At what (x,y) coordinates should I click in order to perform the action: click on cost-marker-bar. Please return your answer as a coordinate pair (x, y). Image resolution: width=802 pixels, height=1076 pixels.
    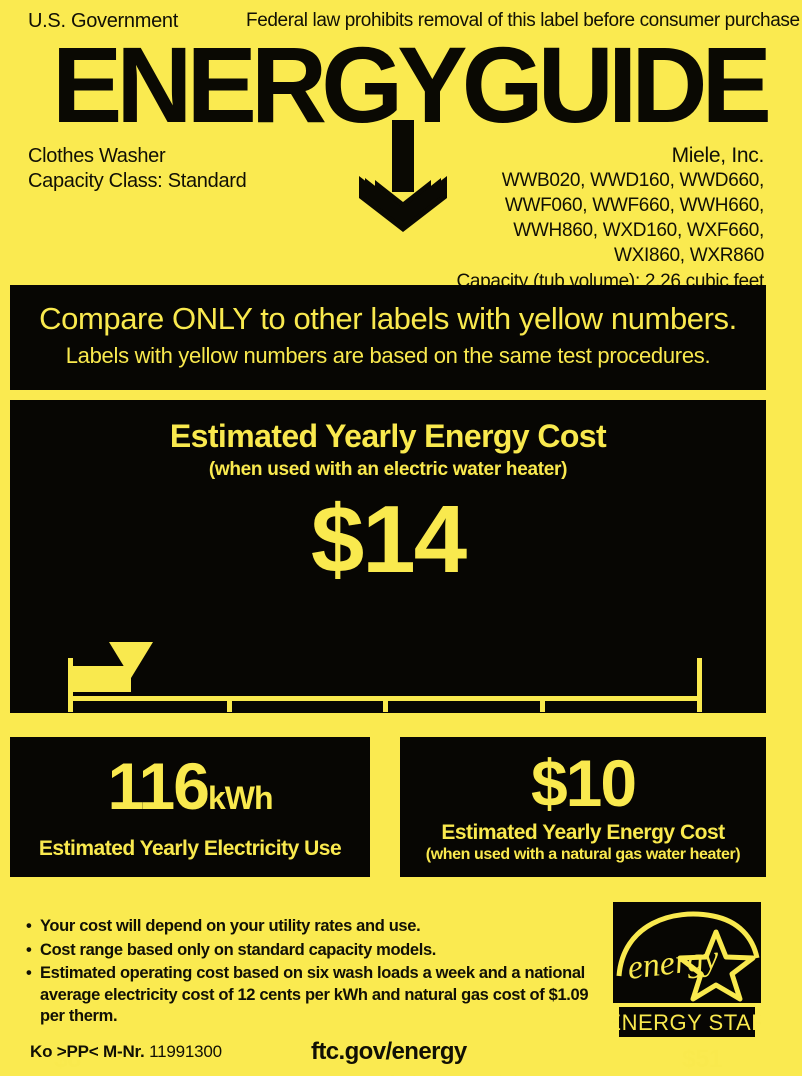
    Looking at the image, I should click on (99, 679).